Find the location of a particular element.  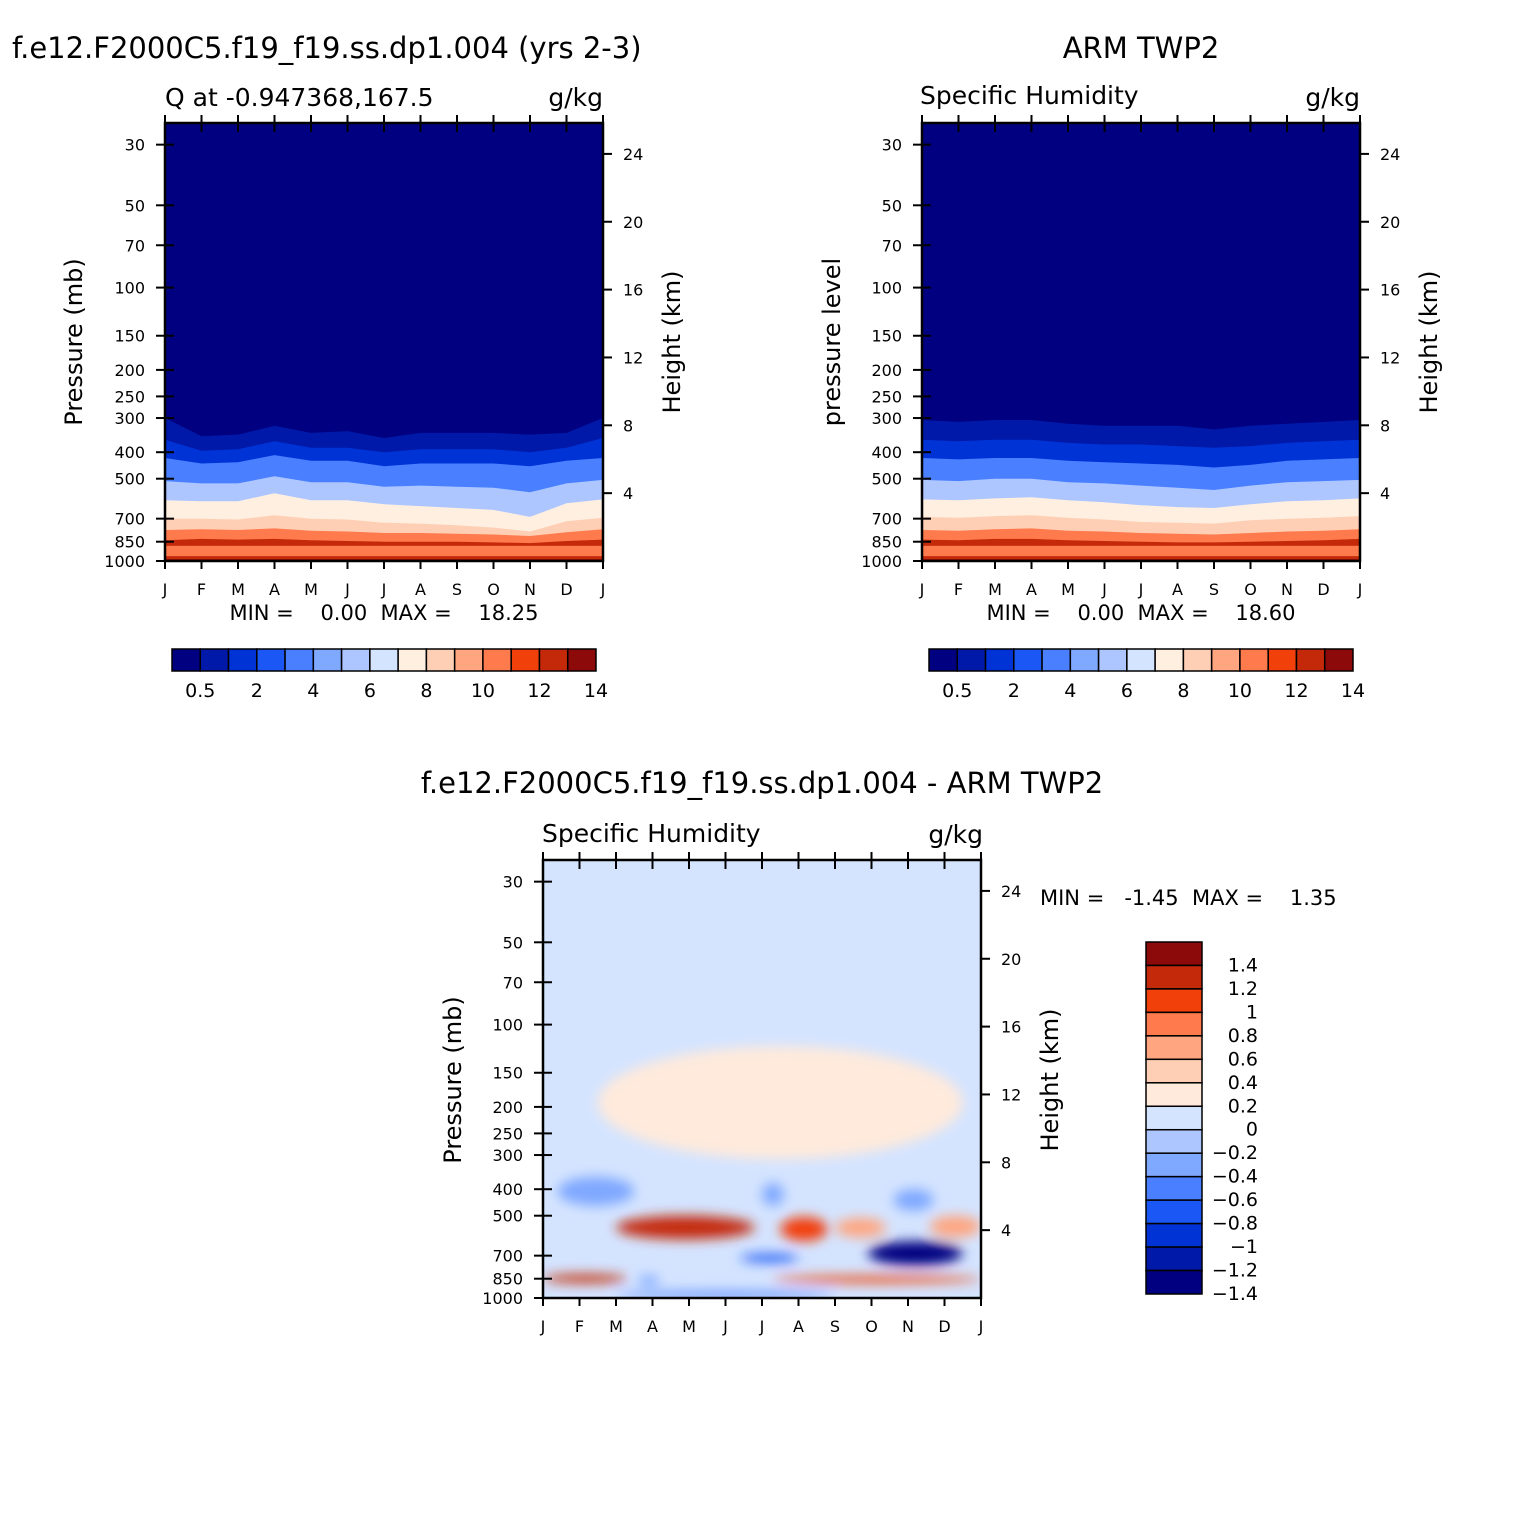

colorbar-label: 1 is located at coordinates (1252, 1012).